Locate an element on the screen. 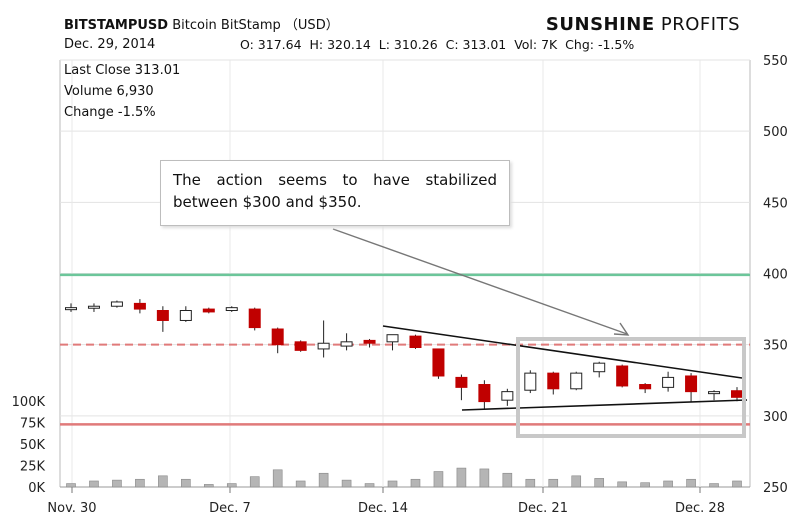 This screenshot has width=800, height=530. x-tick-label: Dec. 21 is located at coordinates (543, 508).